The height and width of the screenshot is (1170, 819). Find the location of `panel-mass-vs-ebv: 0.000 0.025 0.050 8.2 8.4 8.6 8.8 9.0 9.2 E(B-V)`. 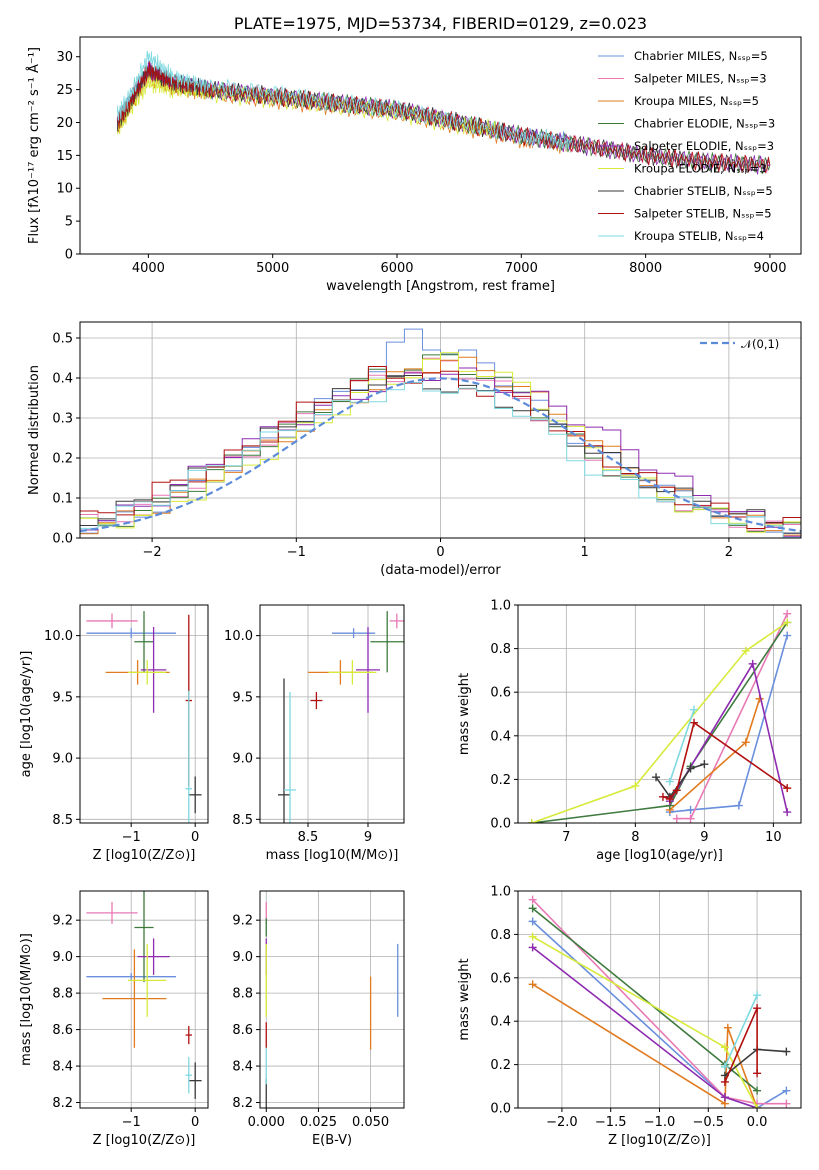

panel-mass-vs-ebv: 0.000 0.025 0.050 8.2 8.4 8.6 8.8 9.0 9.2 E(B-V) is located at coordinates (318, 1019).